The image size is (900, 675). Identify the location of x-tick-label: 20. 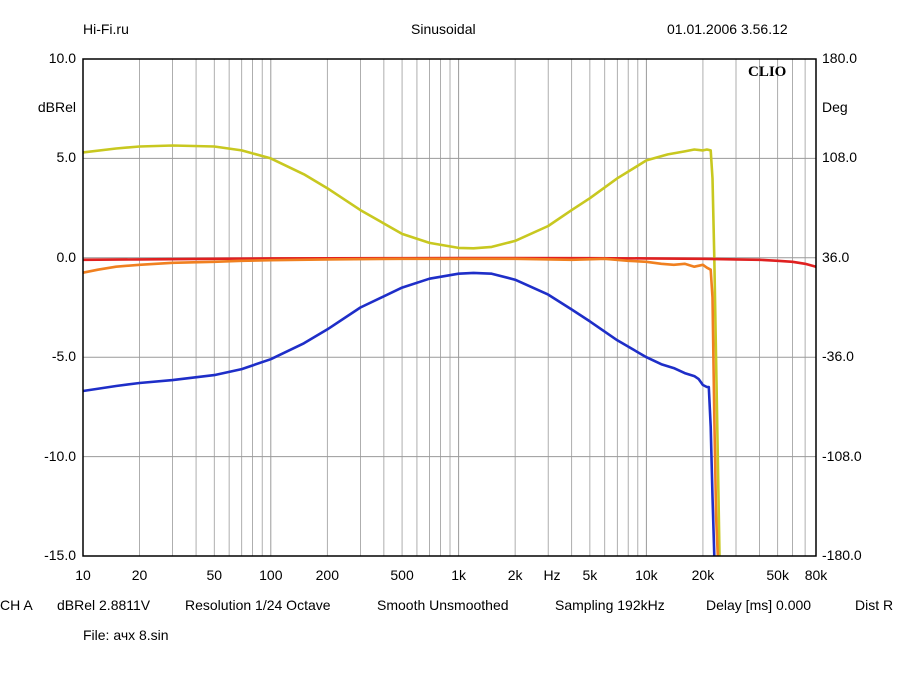
(139, 575).